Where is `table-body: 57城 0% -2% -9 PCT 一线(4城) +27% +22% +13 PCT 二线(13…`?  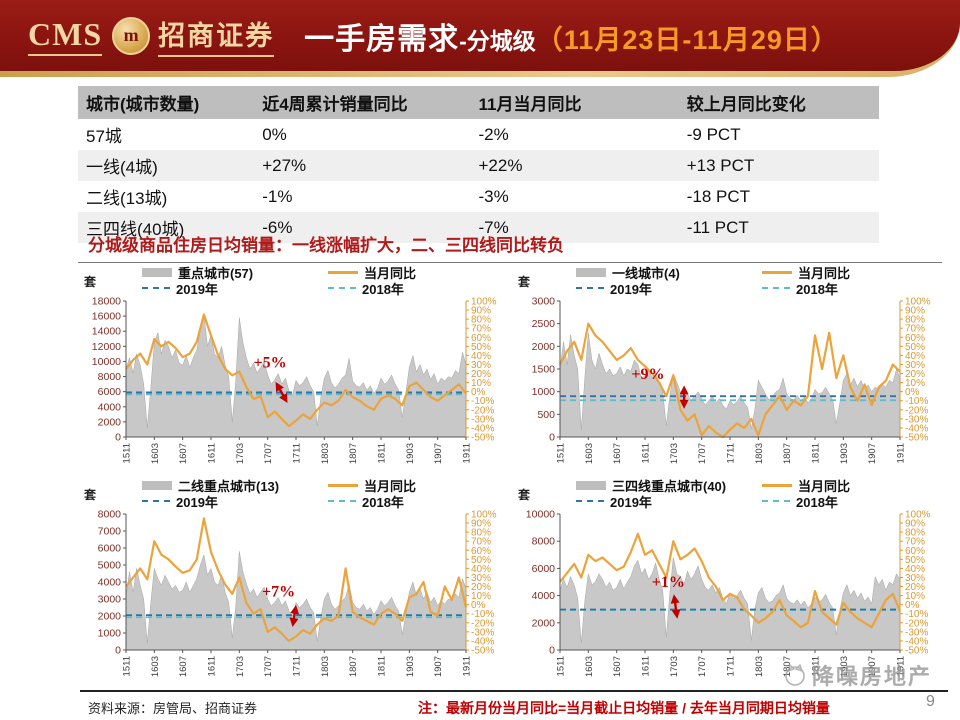 table-body: 57城 0% -2% -9 PCT 一线(4城) +27% +22% +13 PCT 二线(13… is located at coordinates (478, 181).